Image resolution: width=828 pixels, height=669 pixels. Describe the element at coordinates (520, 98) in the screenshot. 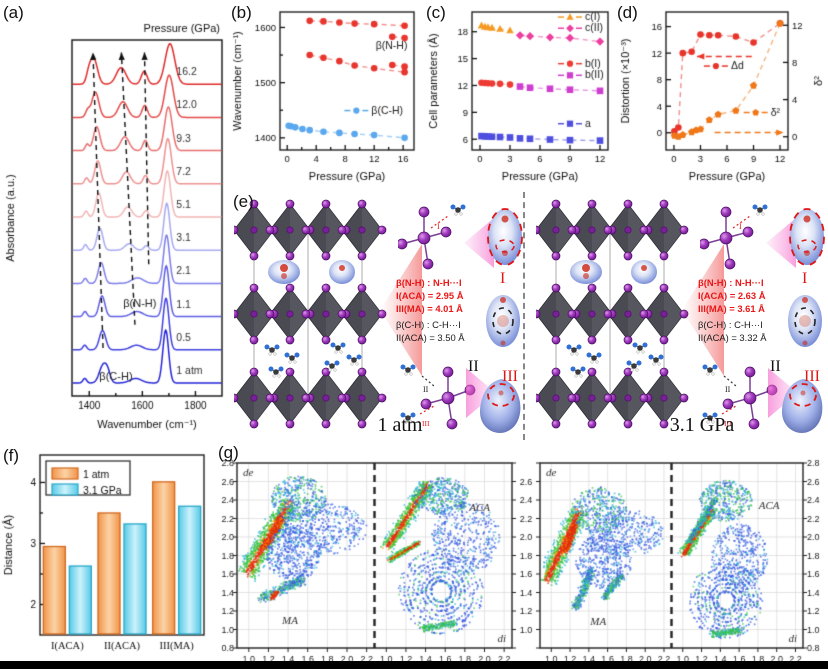

I see `panel-c-cell-parameters-chart` at that location.